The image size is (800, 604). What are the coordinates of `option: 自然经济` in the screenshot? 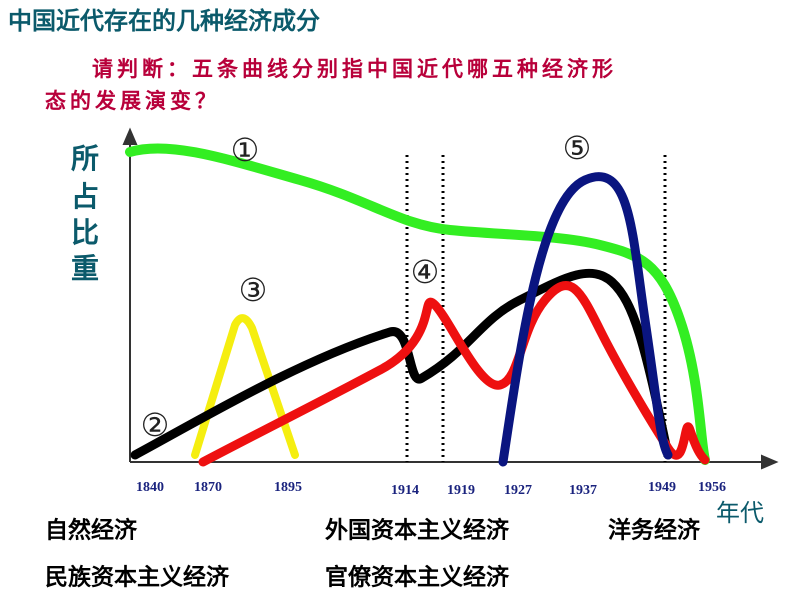 It's located at (91, 530).